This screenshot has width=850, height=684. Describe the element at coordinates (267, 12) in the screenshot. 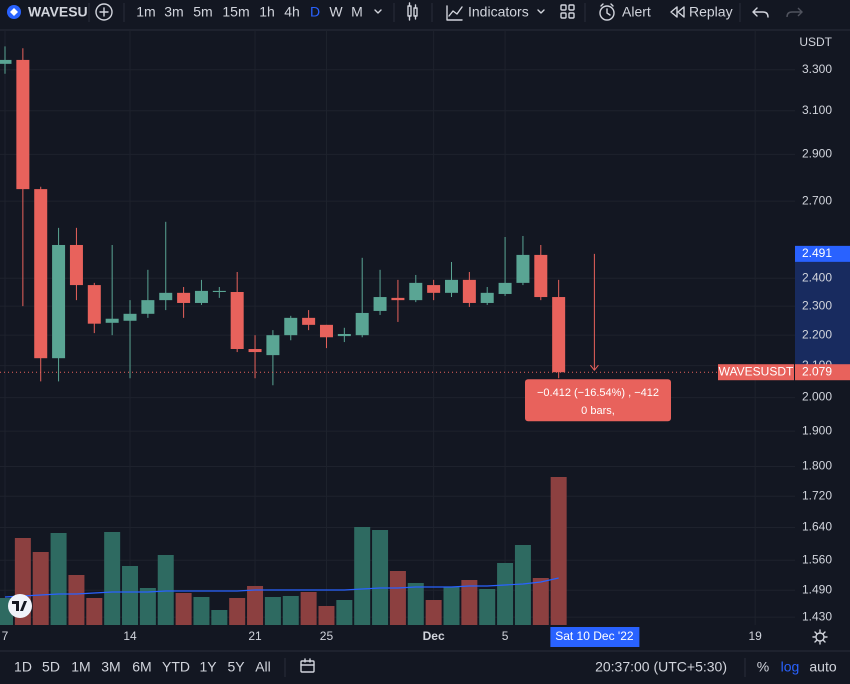

I see `interval-button: 1h` at that location.